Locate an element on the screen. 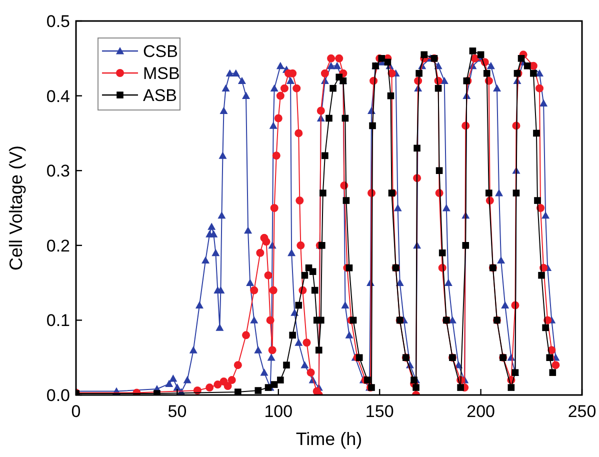  legend-label: CSB is located at coordinates (160, 51).